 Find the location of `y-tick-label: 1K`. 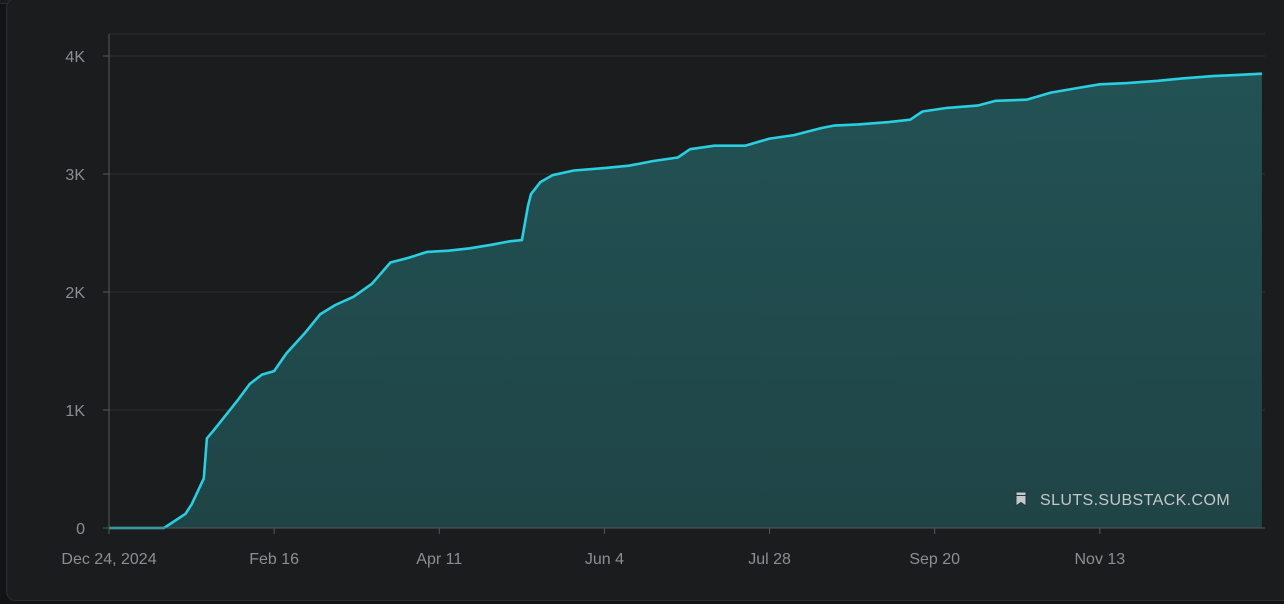

y-tick-label: 1K is located at coordinates (75, 411).